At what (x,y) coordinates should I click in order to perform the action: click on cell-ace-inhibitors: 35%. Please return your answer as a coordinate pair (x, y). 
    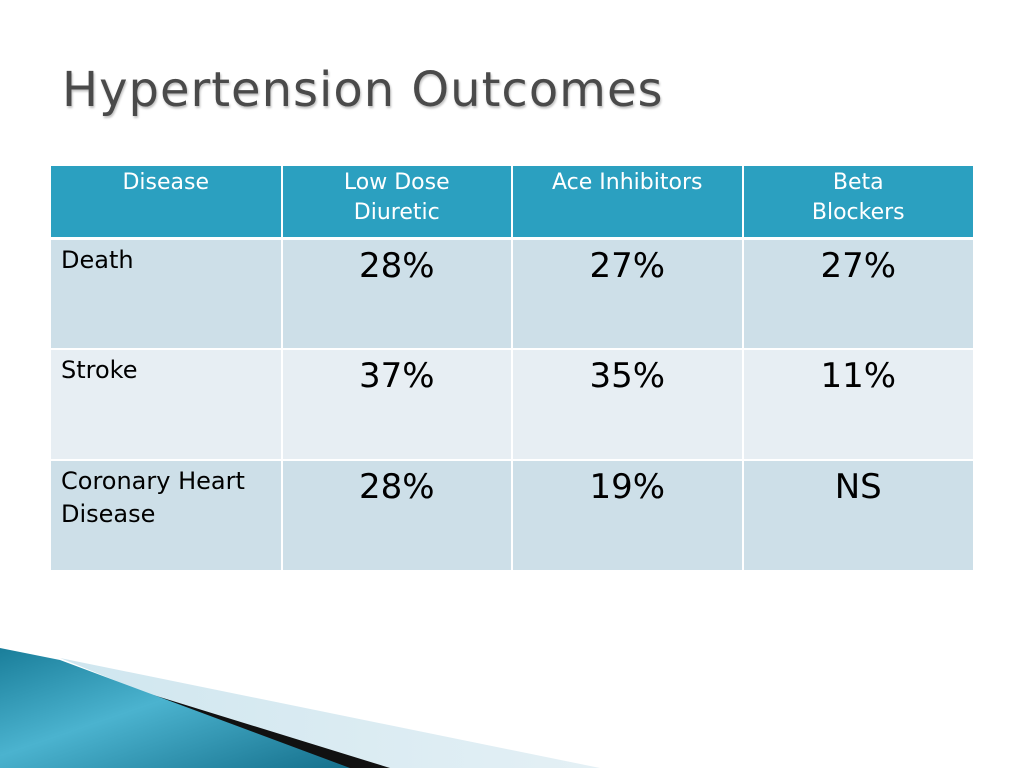
    Looking at the image, I should click on (628, 405).